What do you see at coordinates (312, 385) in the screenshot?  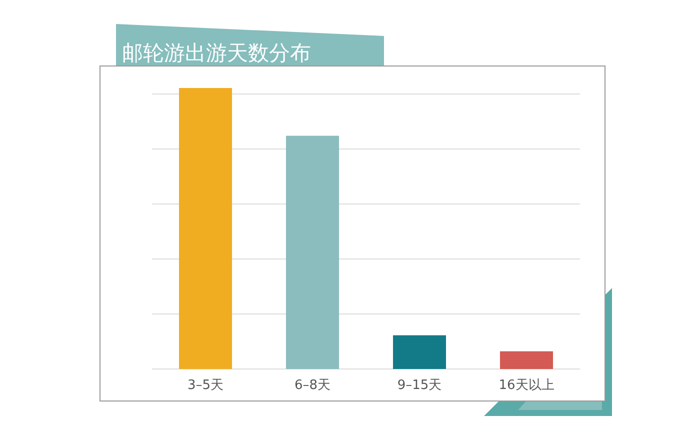 I see `x-tick-label: 6–8天` at bounding box center [312, 385].